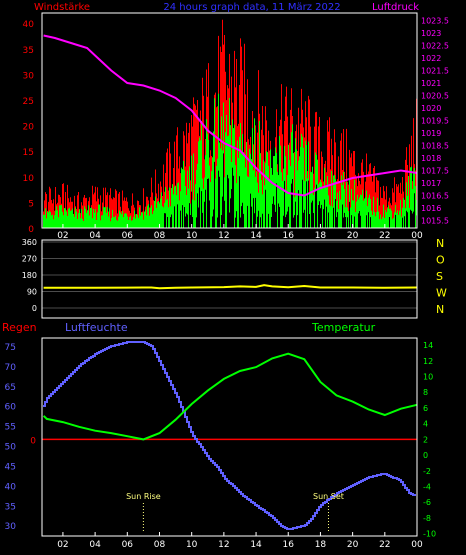  What do you see at coordinates (417, 545) in the screenshot?
I see `weather-x-tick-label: 00` at bounding box center [417, 545].